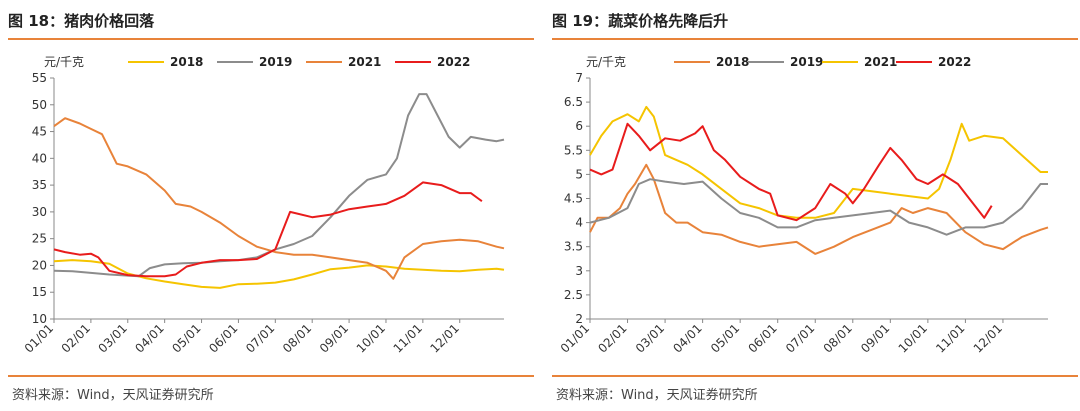 This screenshot has height=411, width=1080. Describe the element at coordinates (579, 78) in the screenshot. I see `y-tick-label: 7` at that location.